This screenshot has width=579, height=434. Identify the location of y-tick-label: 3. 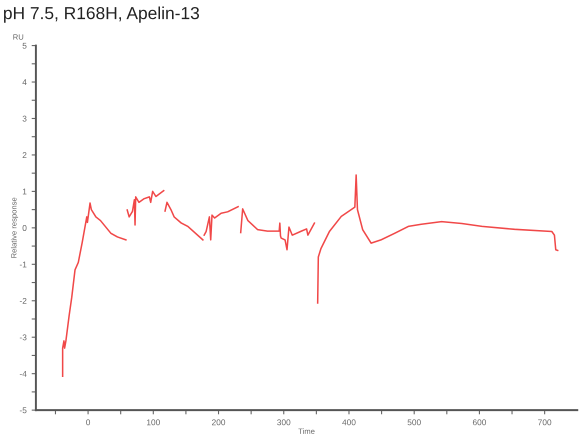
(24, 119).